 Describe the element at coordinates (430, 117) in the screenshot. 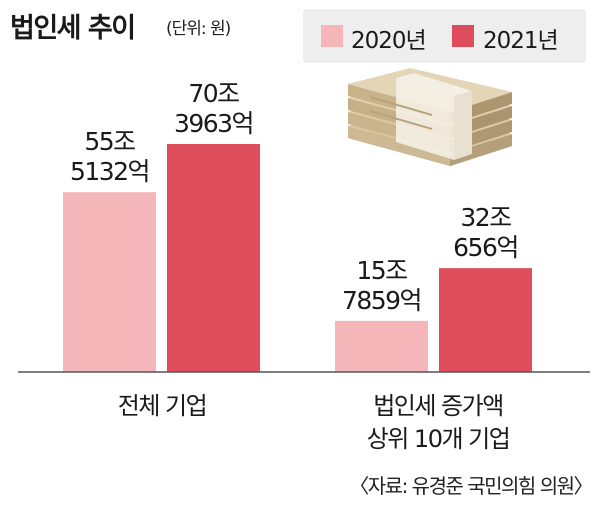

I see `money-stack-icon` at that location.